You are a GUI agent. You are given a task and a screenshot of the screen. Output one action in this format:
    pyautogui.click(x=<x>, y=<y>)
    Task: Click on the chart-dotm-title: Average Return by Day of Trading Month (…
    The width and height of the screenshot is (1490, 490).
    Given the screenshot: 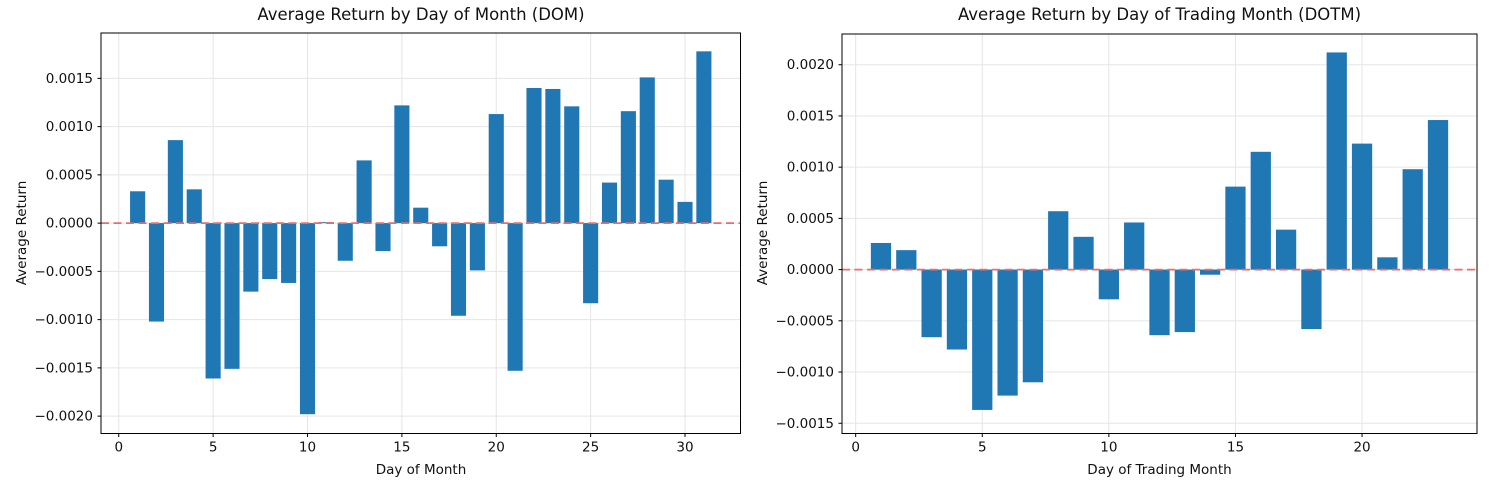 What is the action you would take?
    pyautogui.click(x=1159, y=14)
    